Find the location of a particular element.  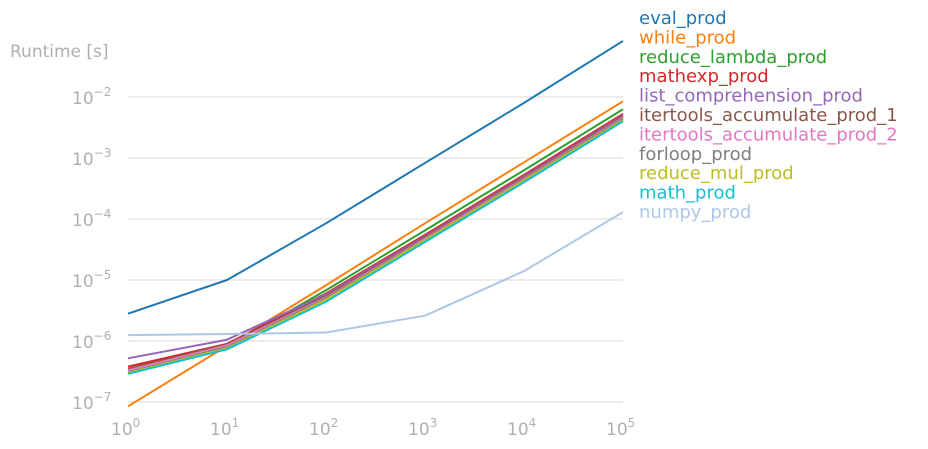

y-tick-label: 10⁻⁷ is located at coordinates (91, 402).